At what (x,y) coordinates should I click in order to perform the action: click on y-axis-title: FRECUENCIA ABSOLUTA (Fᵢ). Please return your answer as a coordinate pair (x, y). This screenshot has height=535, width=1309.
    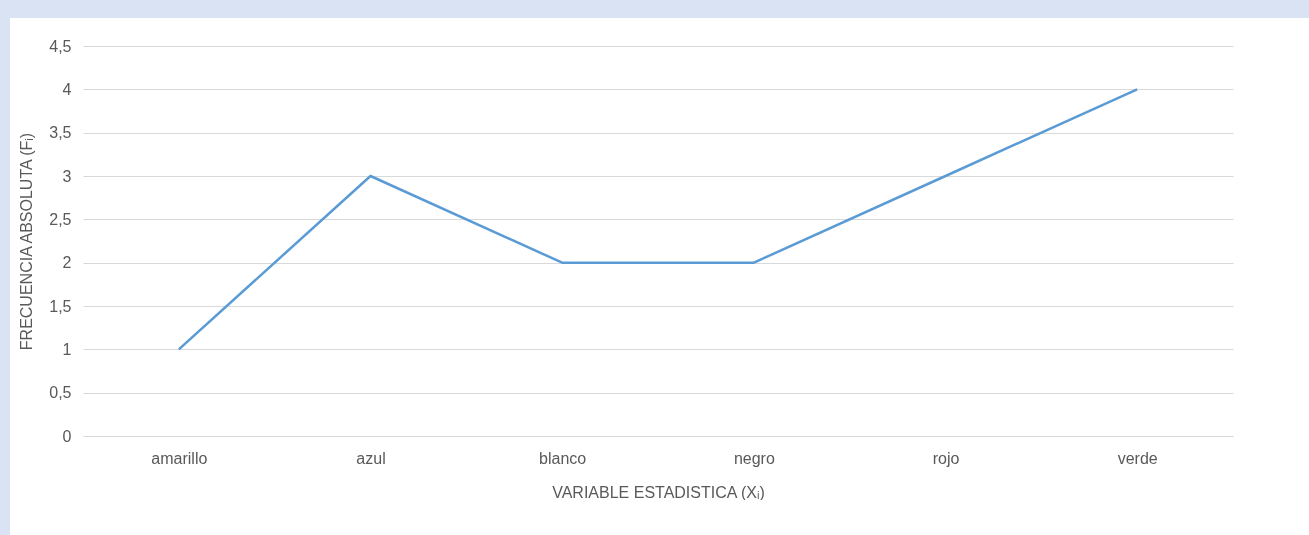
    Looking at the image, I should click on (27, 241).